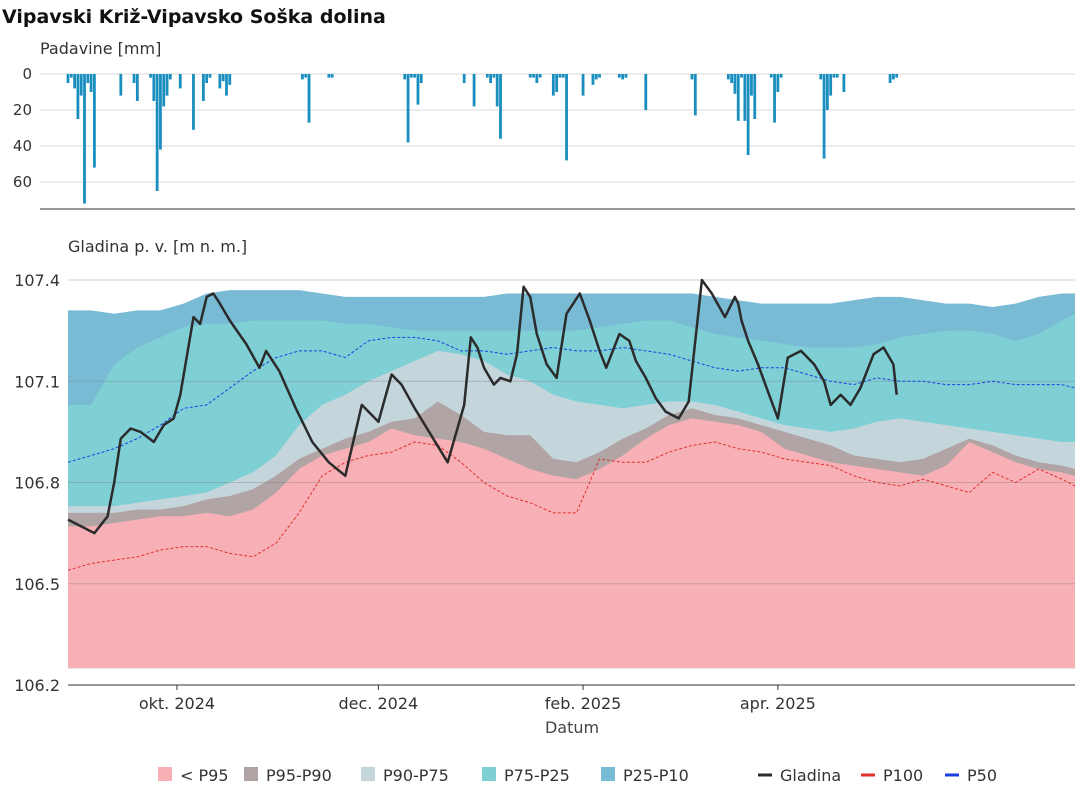 This screenshot has height=807, width=1086. What do you see at coordinates (37, 685) in the screenshot?
I see `level-y-tick-label: 106.2` at bounding box center [37, 685].